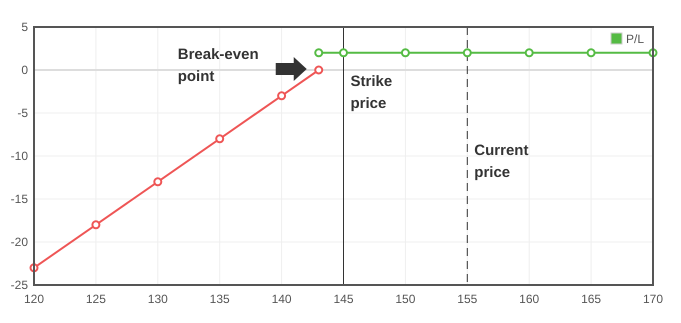 The height and width of the screenshot is (323, 681). Describe the element at coordinates (635, 39) in the screenshot. I see `legend-label: P/L` at that location.